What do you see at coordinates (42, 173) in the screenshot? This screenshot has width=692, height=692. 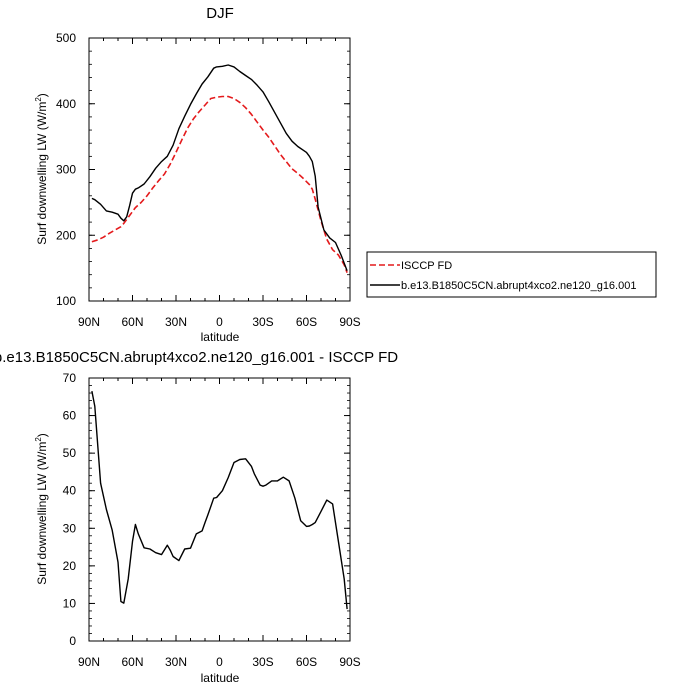 I see `top-y-axis-label-main: Surf downwelling LW (W/m` at bounding box center [42, 173].